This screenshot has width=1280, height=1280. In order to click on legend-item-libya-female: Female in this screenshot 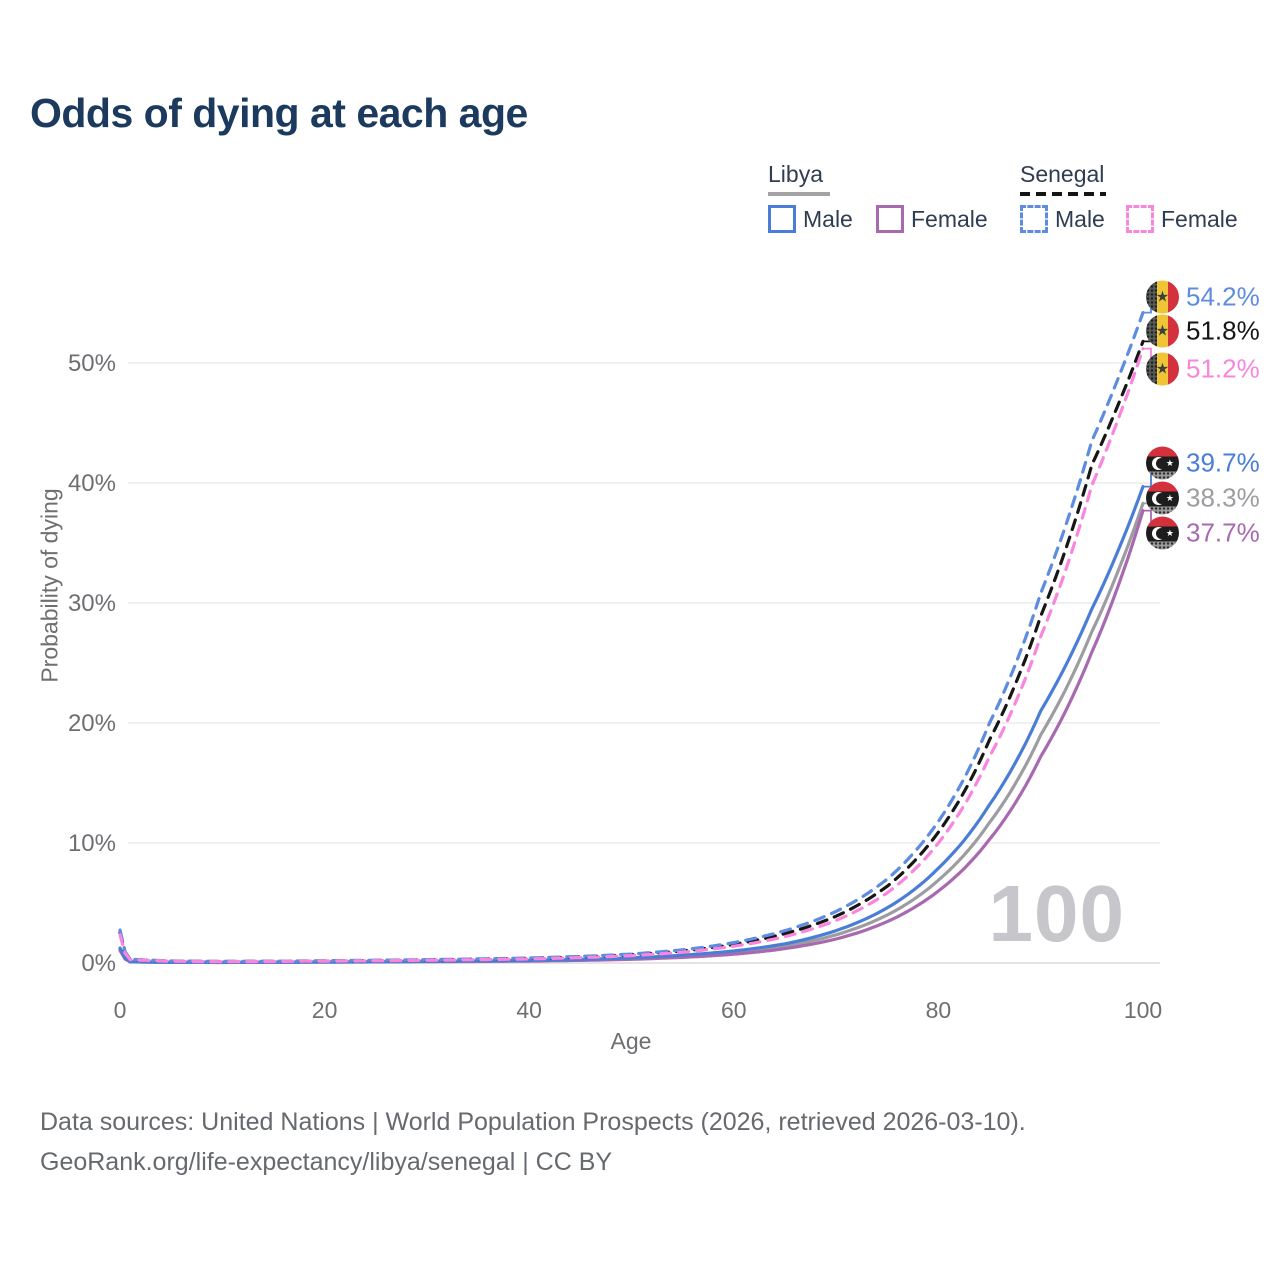, I will do `click(932, 219)`.